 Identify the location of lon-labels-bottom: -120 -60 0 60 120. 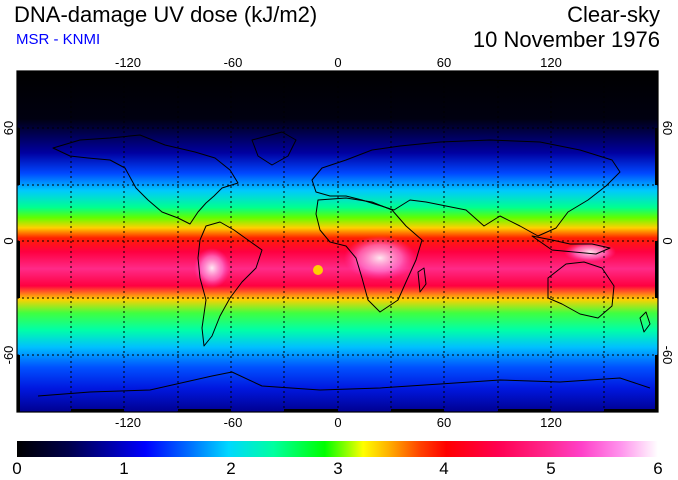
(338, 422).